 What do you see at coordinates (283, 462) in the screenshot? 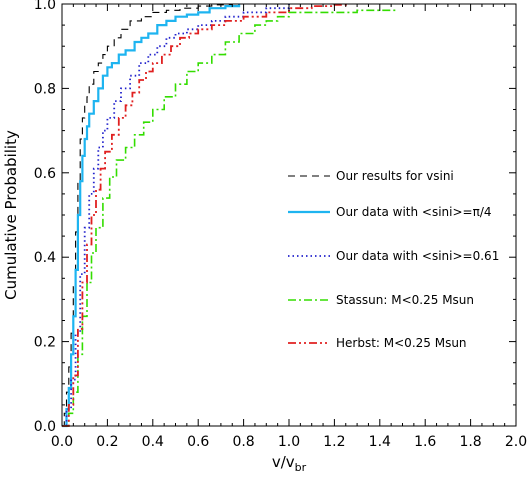
I see `x-axis-label-main: v/v` at bounding box center [283, 462].